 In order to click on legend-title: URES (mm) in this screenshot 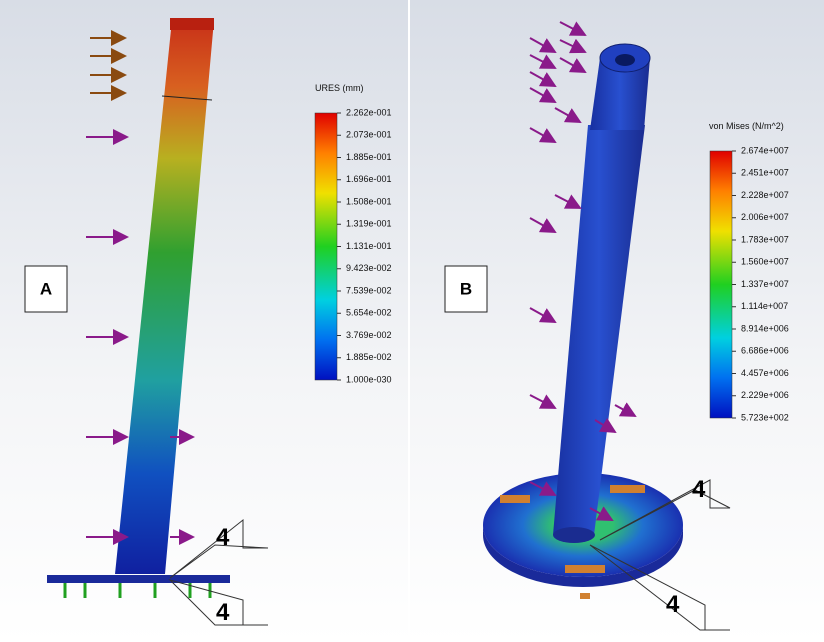, I will do `click(339, 88)`.